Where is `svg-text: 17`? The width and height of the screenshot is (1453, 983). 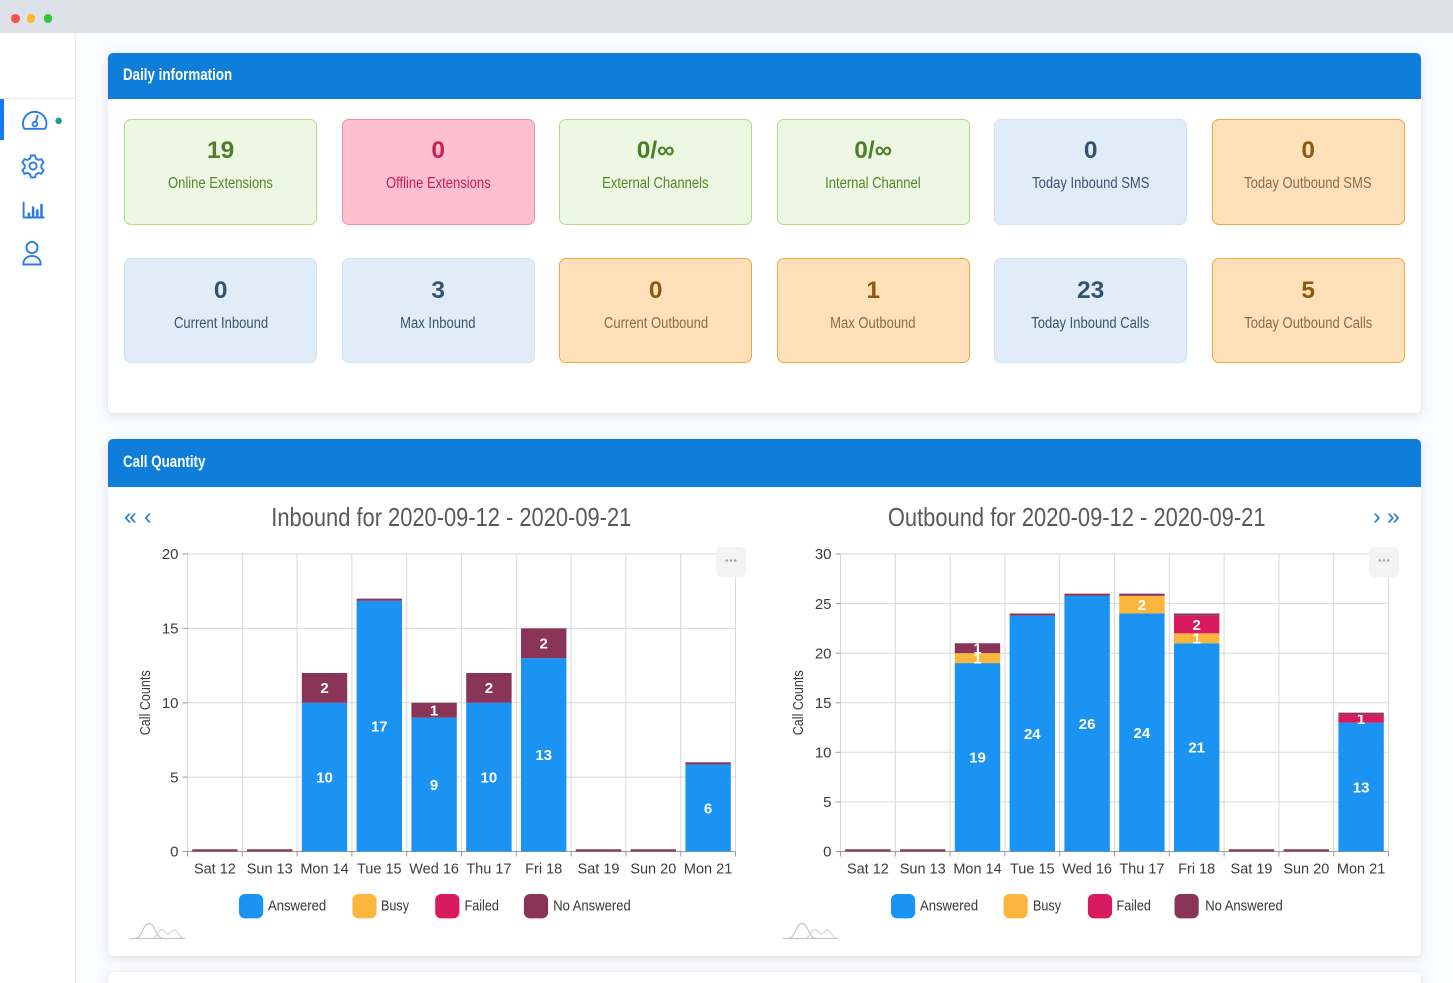 svg-text: 17 is located at coordinates (379, 727).